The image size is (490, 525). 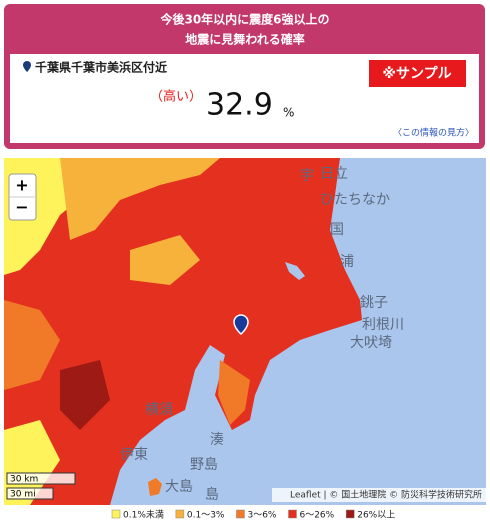 What do you see at coordinates (337, 230) in the screenshot?
I see `place-label: 国` at bounding box center [337, 230].